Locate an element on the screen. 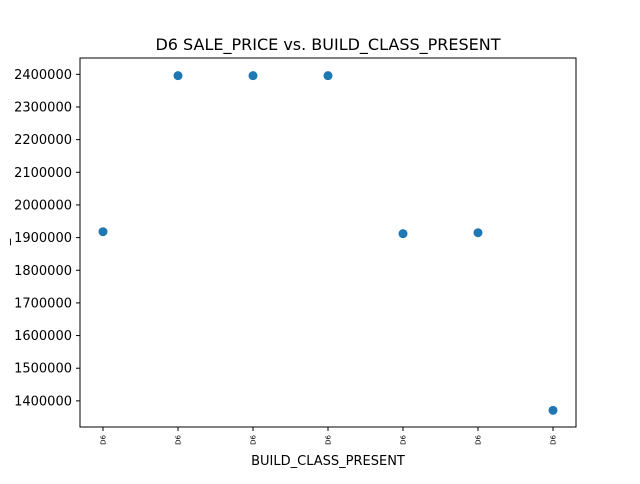  y-tick-label: 1700000 is located at coordinates (43, 303).